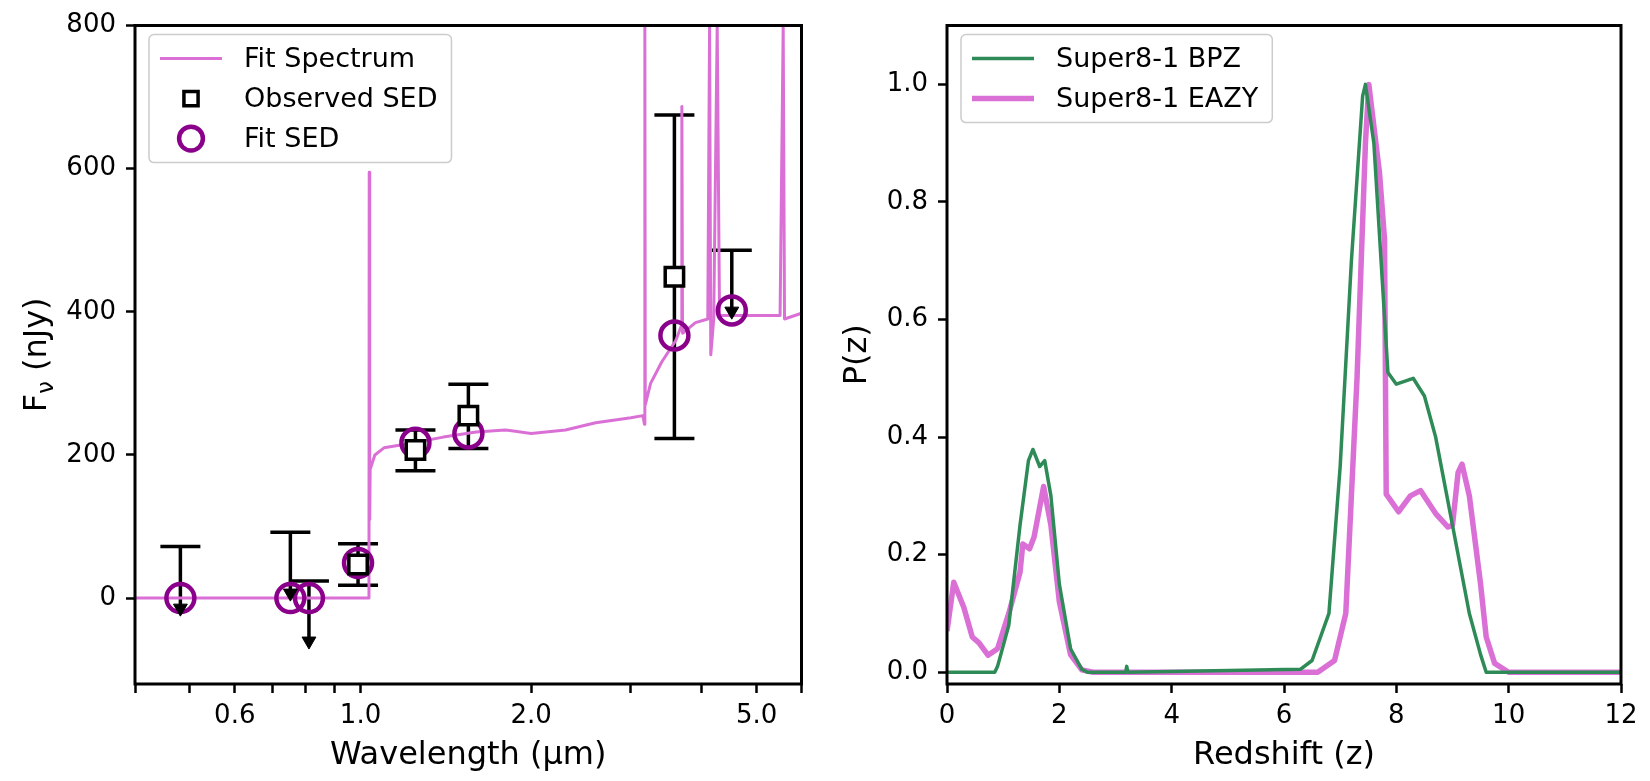 The image size is (1650, 781). What do you see at coordinates (947, 714) in the screenshot?
I see `x-tick-label: 0` at bounding box center [947, 714].